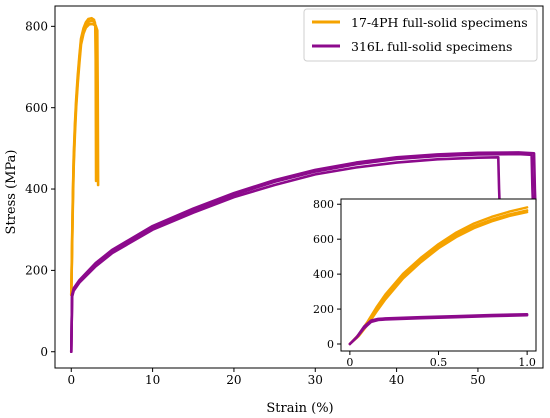  What do you see at coordinates (315, 380) in the screenshot?
I see `main-x-tick-label: 30` at bounding box center [315, 380].